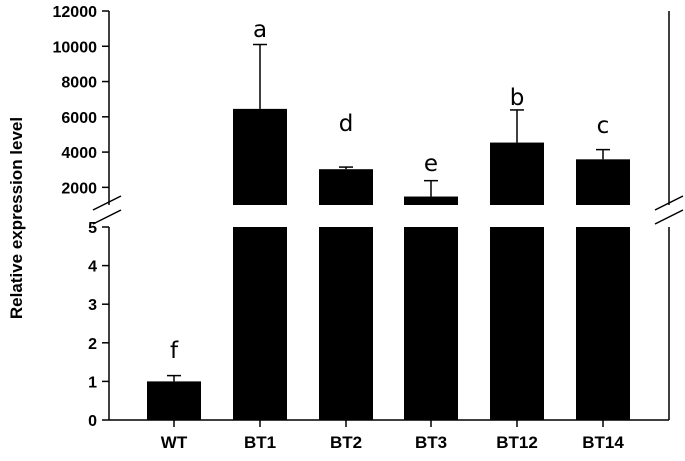  I want to click on y-tick-label-lower: 2, so click(92, 344).